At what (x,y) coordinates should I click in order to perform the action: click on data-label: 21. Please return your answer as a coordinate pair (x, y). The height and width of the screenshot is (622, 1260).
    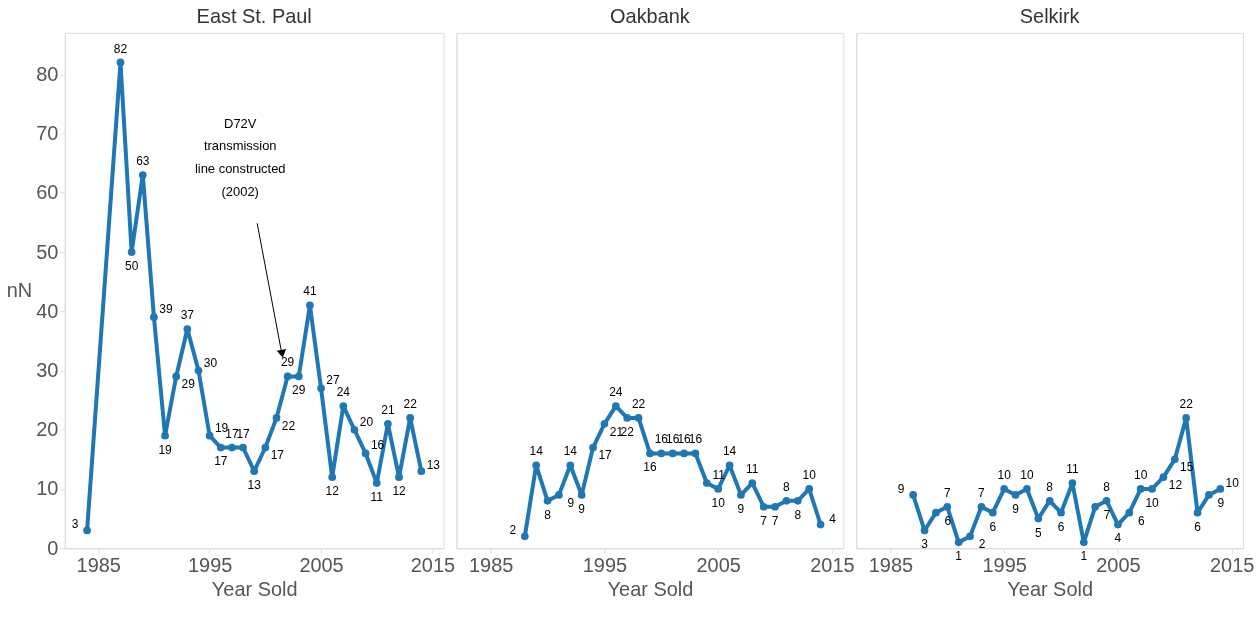
    Looking at the image, I should click on (388, 409).